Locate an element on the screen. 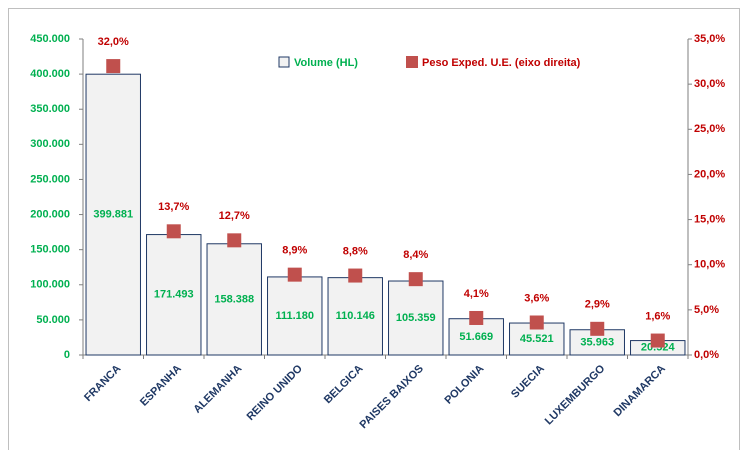 Image resolution: width=749 pixels, height=450 pixels. point-value-label: 4,1% is located at coordinates (476, 294).